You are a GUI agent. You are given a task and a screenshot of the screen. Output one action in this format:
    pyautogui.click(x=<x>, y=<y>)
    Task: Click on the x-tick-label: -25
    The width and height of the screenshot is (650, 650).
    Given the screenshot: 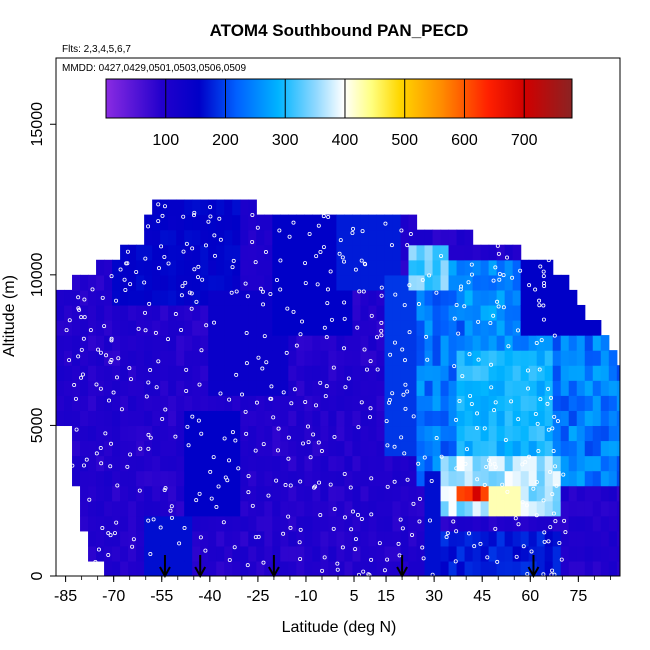 What is the action you would take?
    pyautogui.click(x=257, y=596)
    